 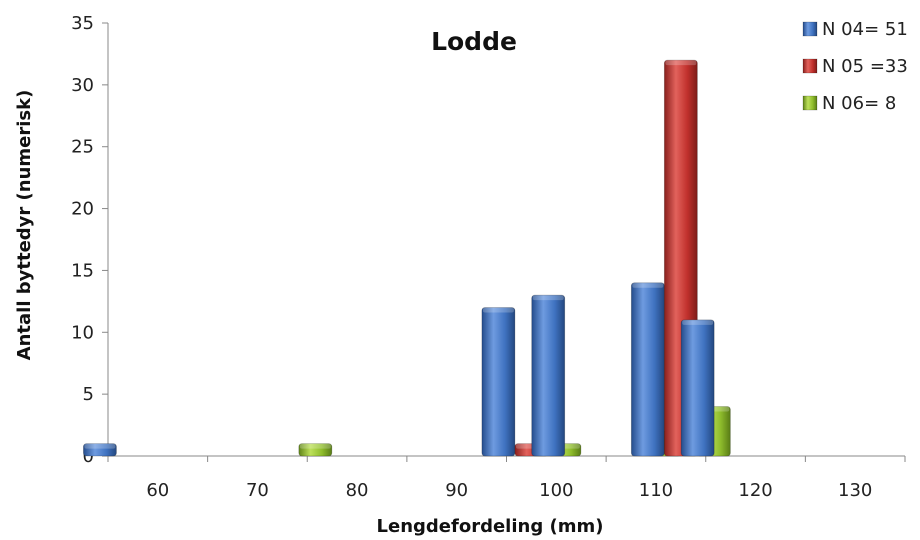 I want to click on y-tick-label: 25, so click(x=82, y=147).